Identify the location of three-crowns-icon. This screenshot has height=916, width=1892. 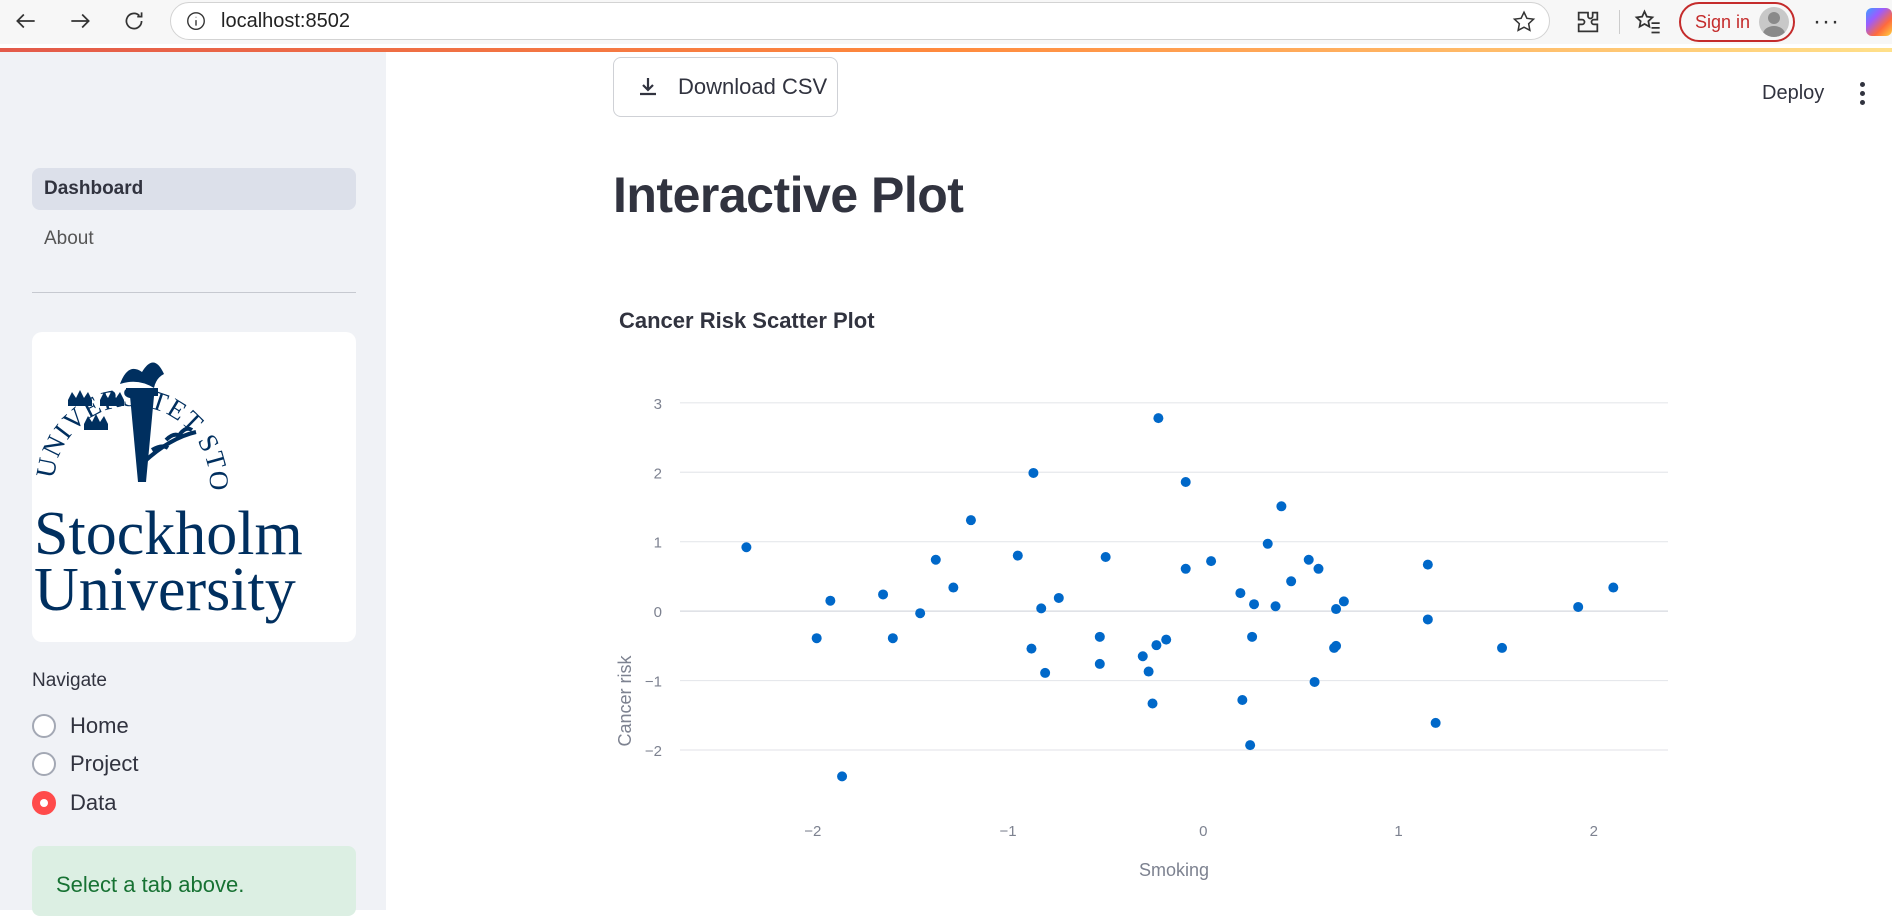
(96, 410).